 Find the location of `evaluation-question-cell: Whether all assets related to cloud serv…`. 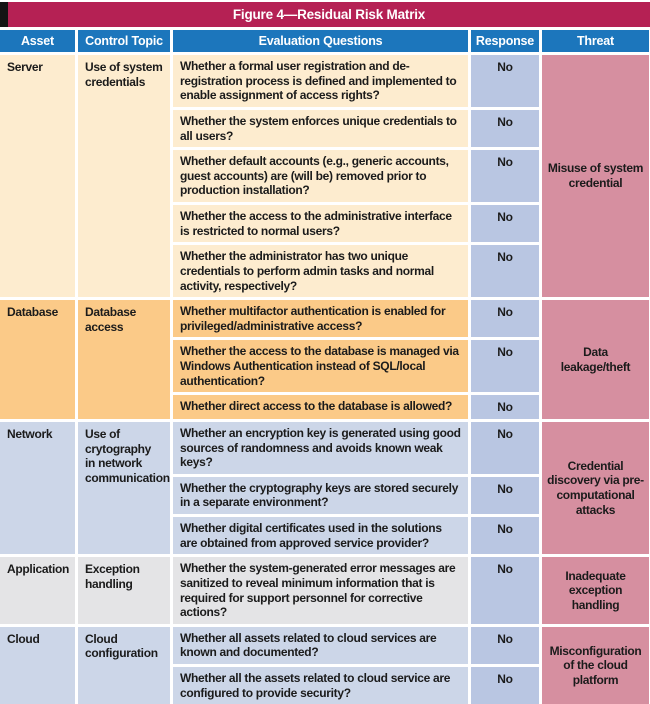

evaluation-question-cell: Whether all assets related to cloud serv… is located at coordinates (320, 645).